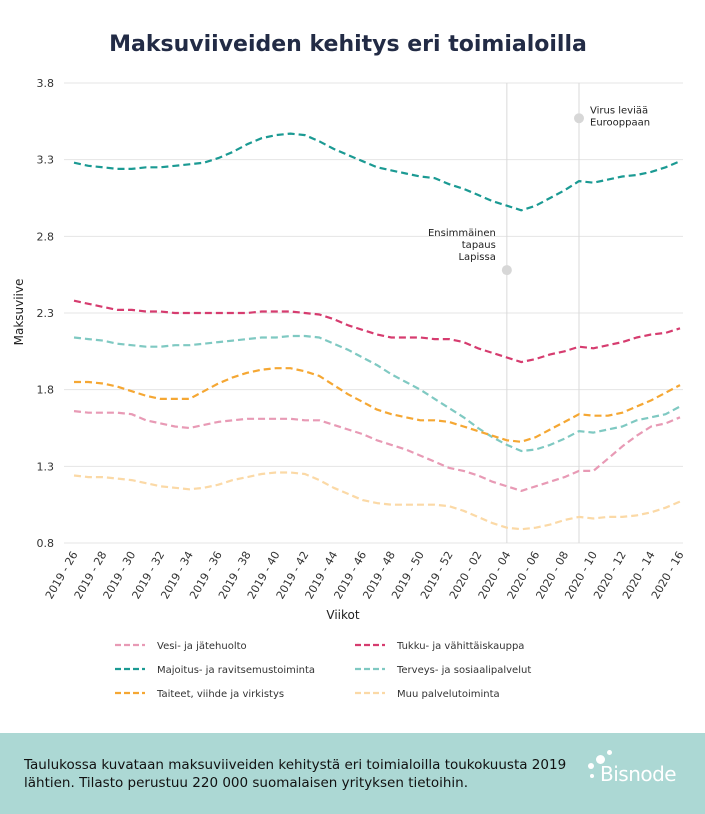  Describe the element at coordinates (46, 390) in the screenshot. I see `y-tick-label: 1.8` at that location.